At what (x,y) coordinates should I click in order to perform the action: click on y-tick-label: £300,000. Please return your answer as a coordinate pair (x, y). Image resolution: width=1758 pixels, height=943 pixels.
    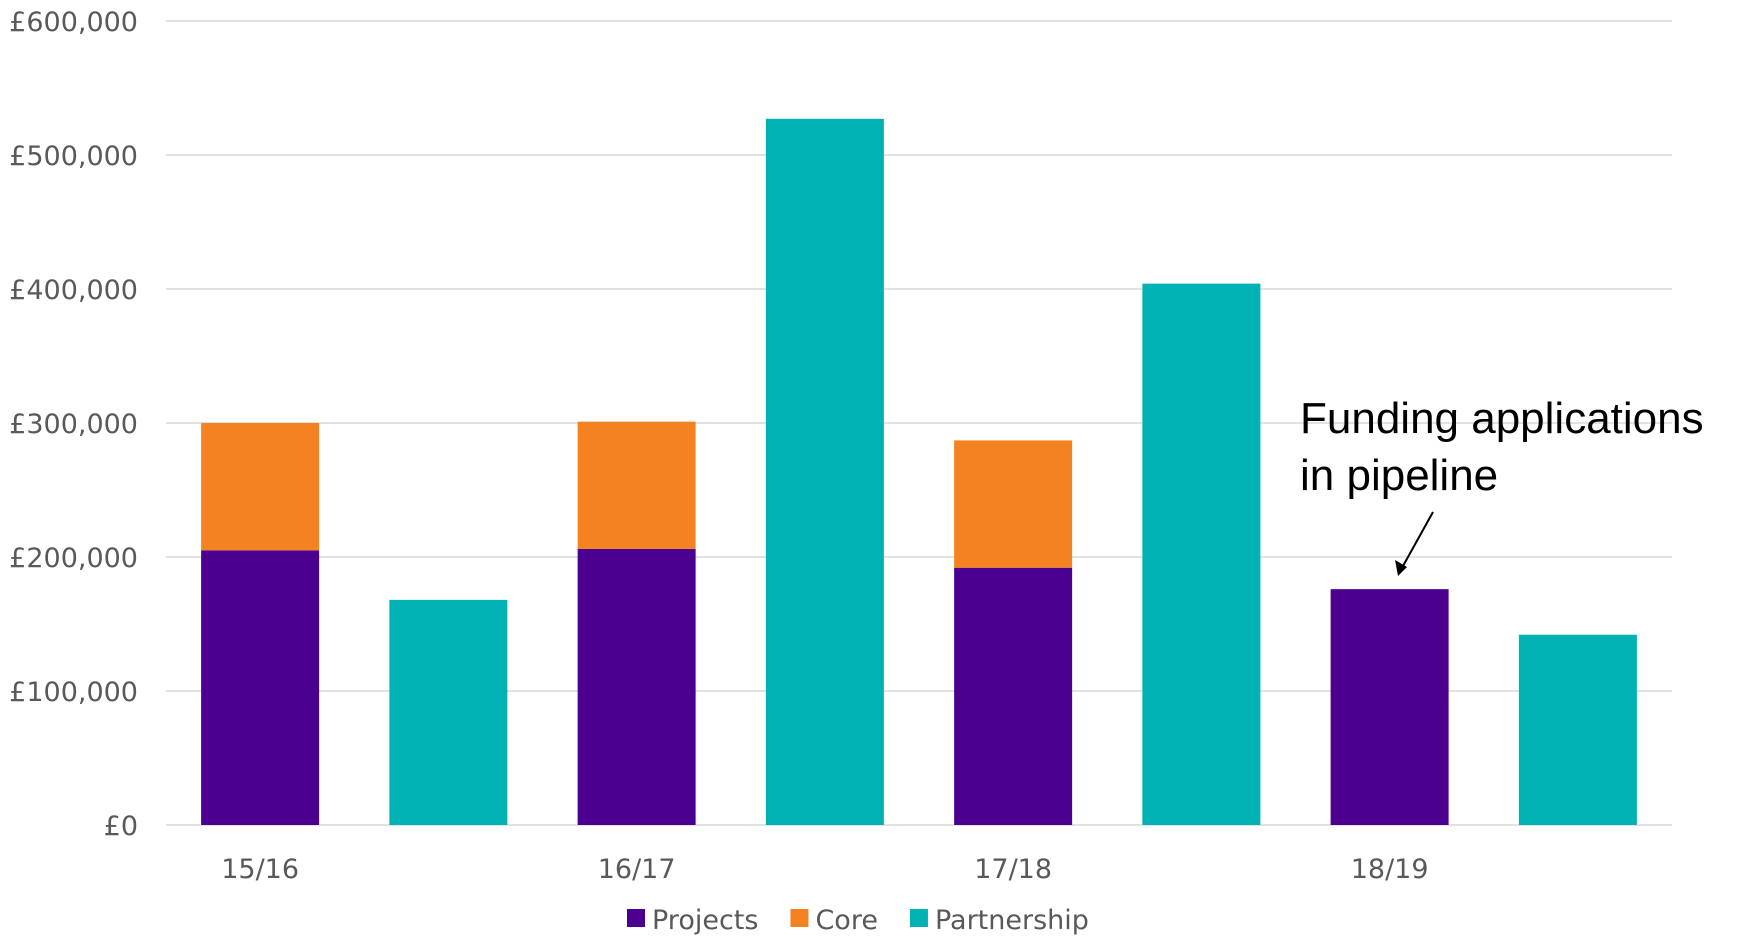
    Looking at the image, I should click on (73, 424).